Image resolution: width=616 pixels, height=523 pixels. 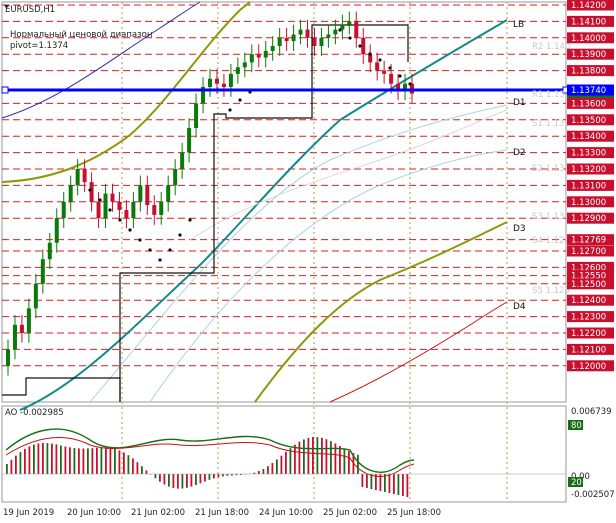 I want to click on ao-title: AO -0.002985, so click(x=34, y=413).